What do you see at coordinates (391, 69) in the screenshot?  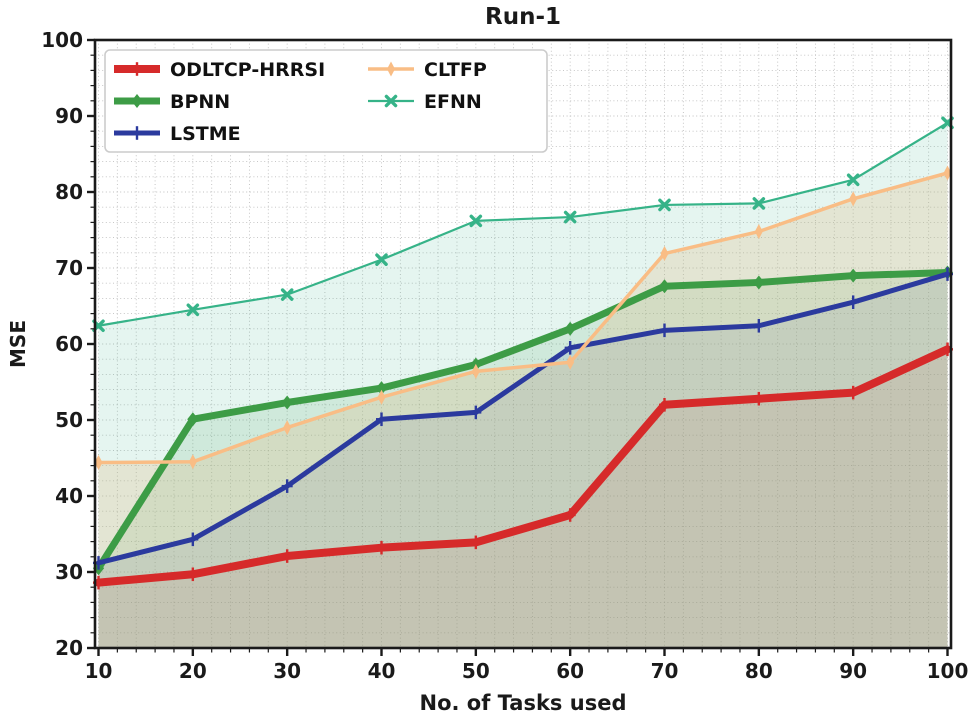 I see `legend-marker-cltfp` at bounding box center [391, 69].